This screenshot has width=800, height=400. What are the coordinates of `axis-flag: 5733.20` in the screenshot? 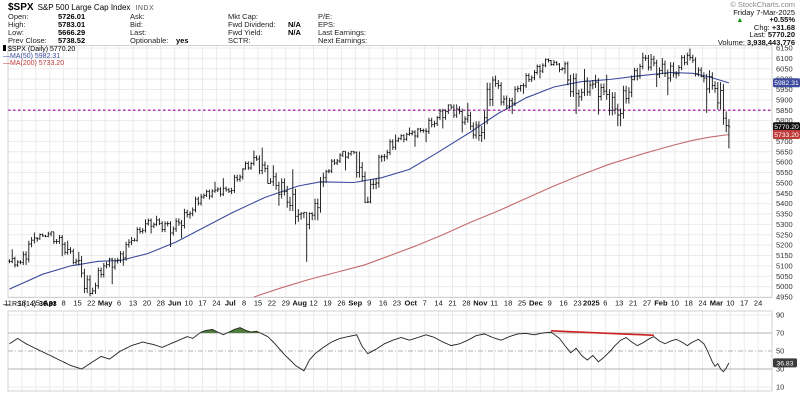 It's located at (786, 134).